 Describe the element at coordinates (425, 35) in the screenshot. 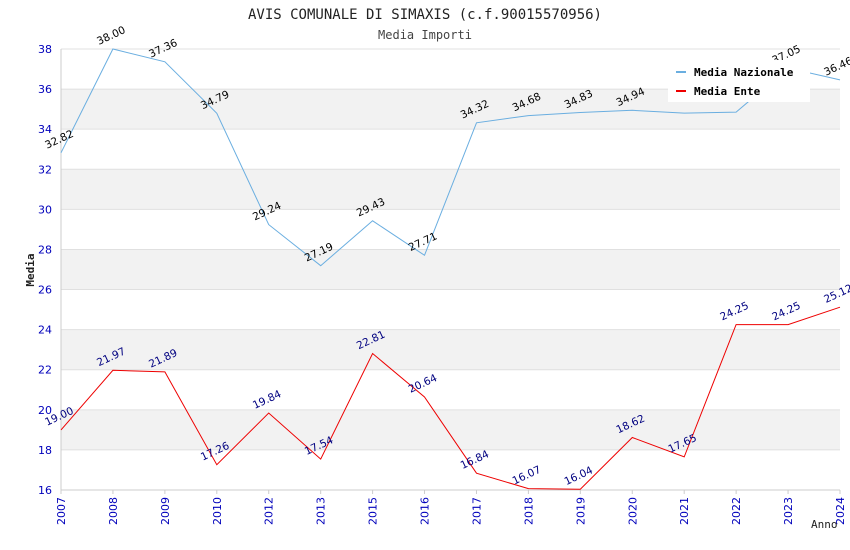

I see `chart-subtitle: Media Importi` at that location.